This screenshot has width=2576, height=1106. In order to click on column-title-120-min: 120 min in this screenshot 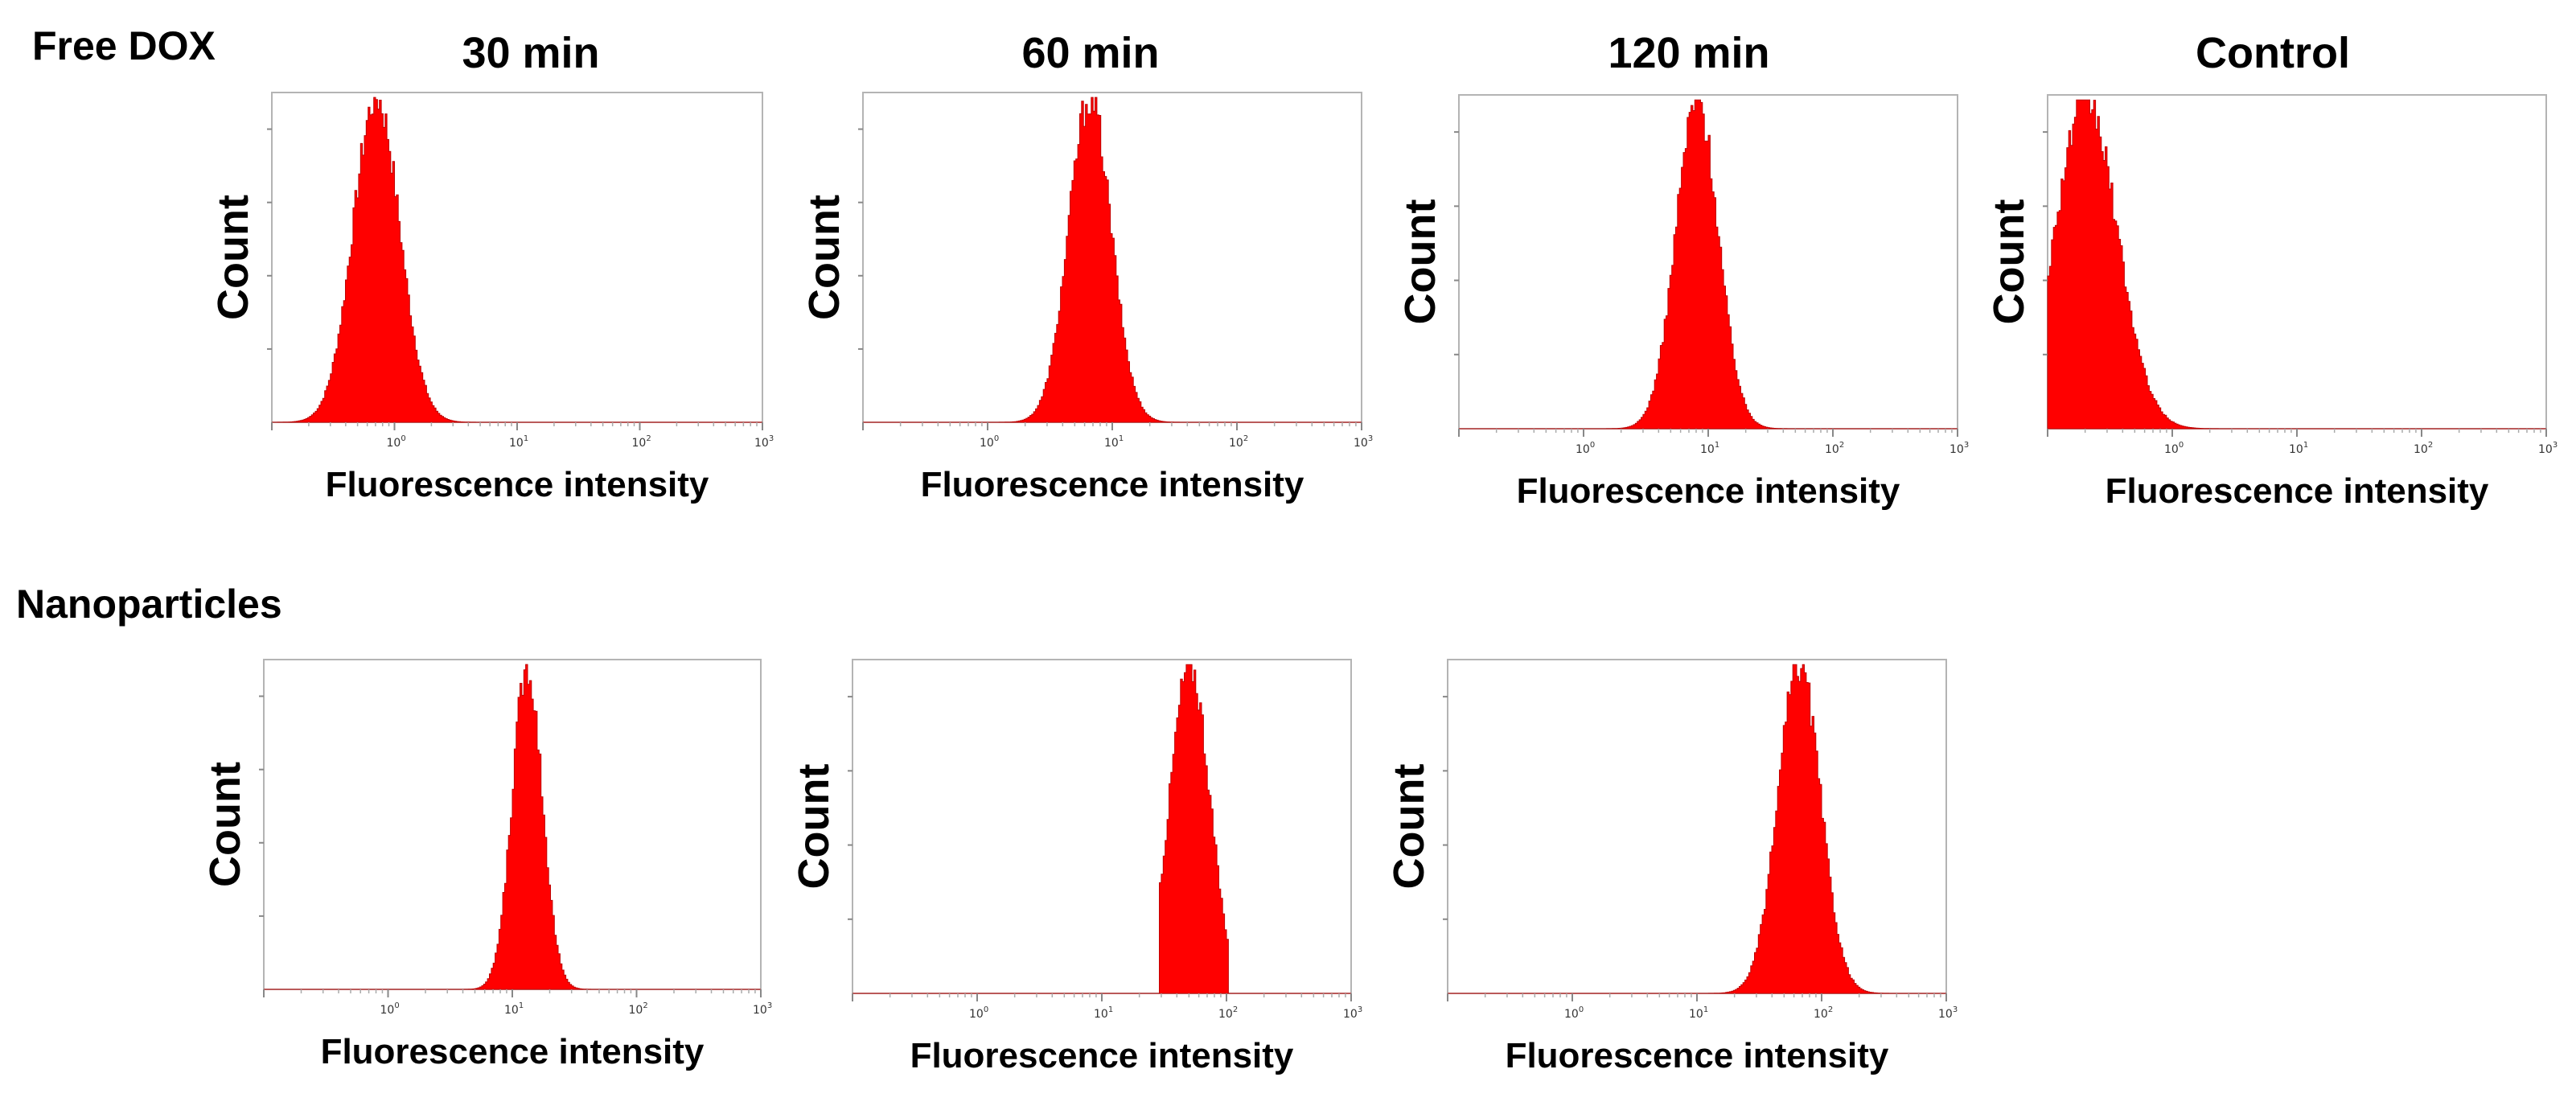, I will do `click(1689, 53)`.